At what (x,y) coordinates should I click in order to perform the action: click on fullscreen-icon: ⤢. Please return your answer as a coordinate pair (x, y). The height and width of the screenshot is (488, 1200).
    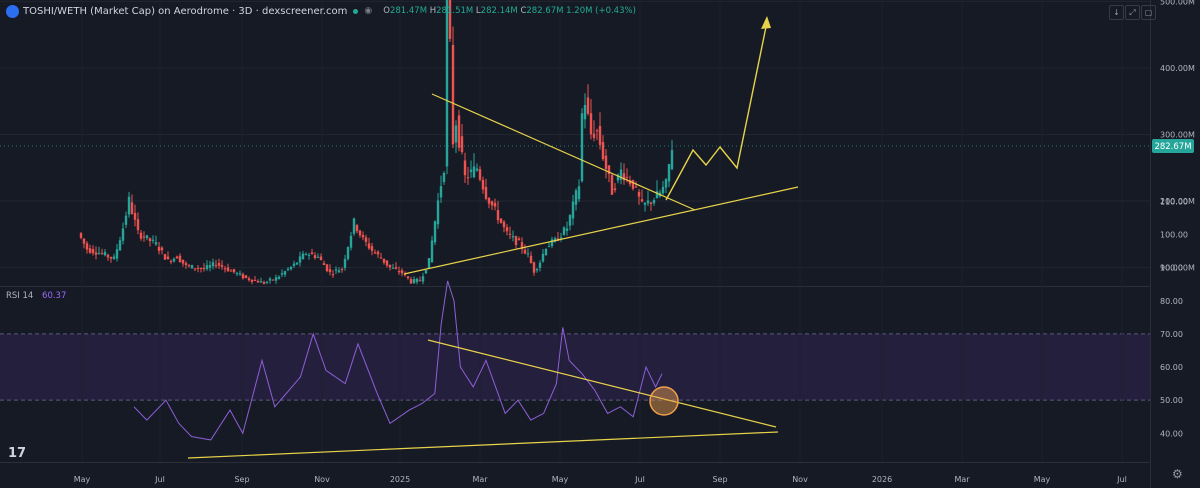
    Looking at the image, I should click on (1132, 12).